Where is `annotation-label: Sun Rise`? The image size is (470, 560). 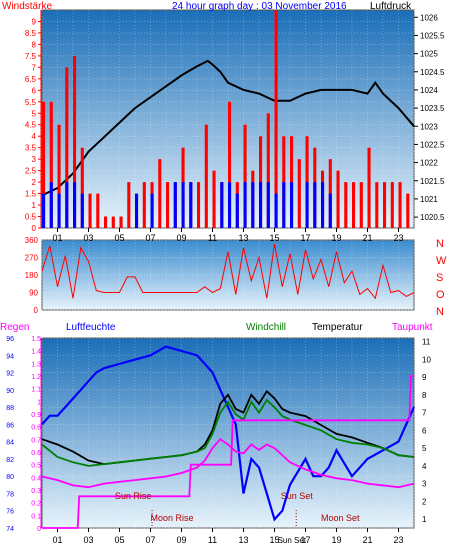 annotation-label: Sun Rise is located at coordinates (133, 496).